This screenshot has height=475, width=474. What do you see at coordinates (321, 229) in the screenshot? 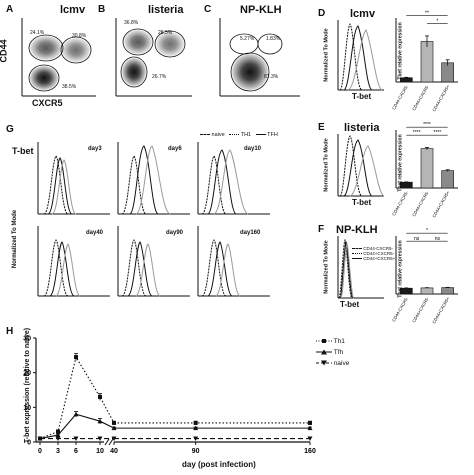
I see `panel-letter-f: F` at bounding box center [321, 229].